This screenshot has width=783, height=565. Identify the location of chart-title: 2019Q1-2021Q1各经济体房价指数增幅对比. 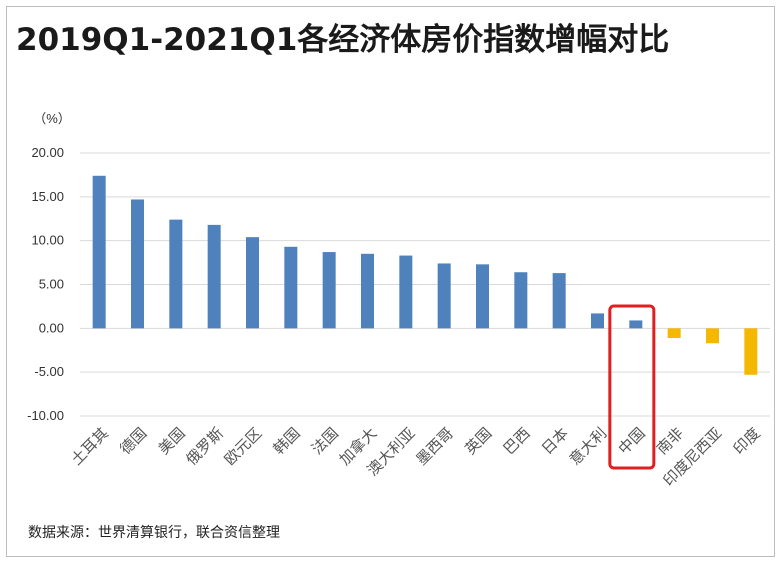
(343, 40).